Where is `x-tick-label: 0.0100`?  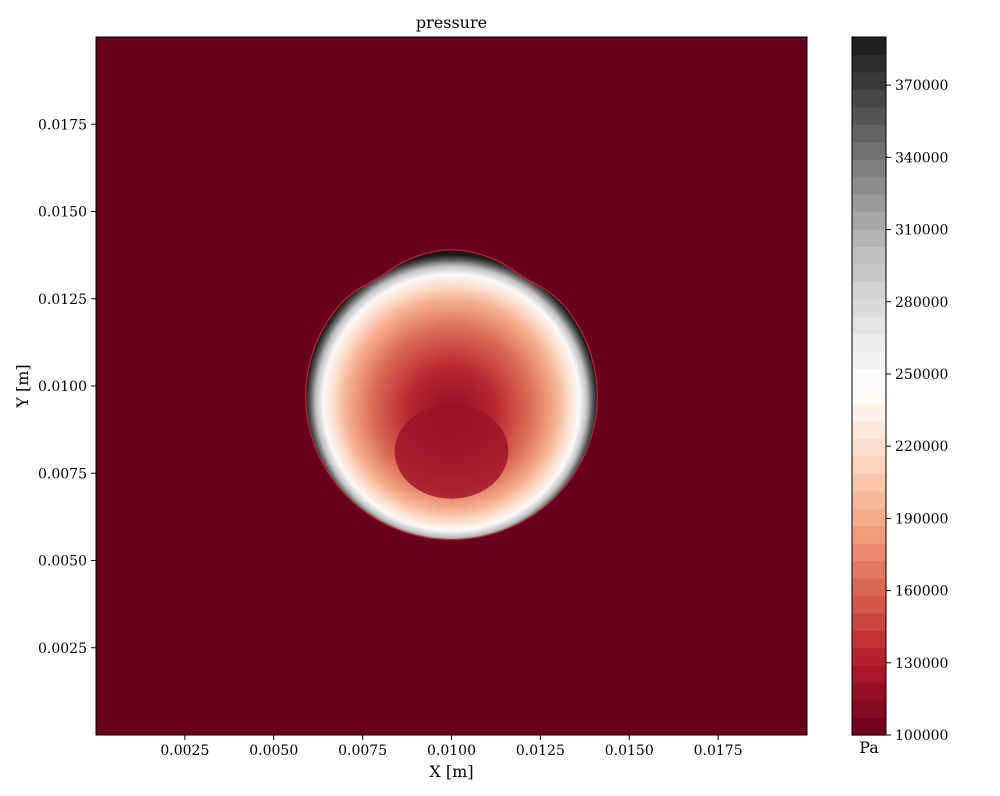 x-tick-label: 0.0100 is located at coordinates (451, 751).